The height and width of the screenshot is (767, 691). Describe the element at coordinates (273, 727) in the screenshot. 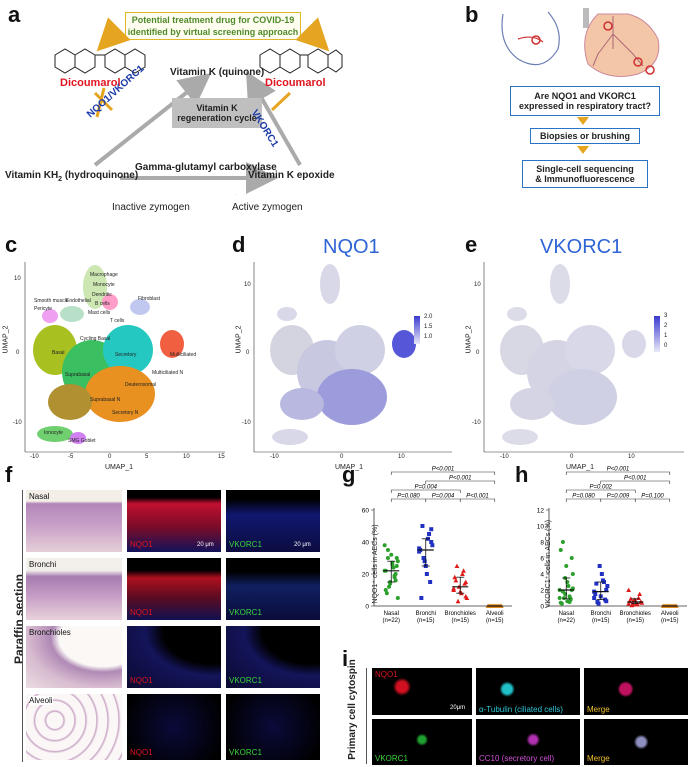

I see `if-vkorc1-alveoli: VKORC1` at that location.